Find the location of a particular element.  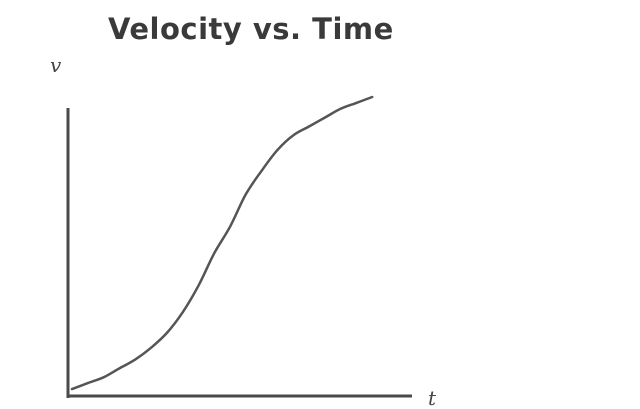

y-axis-label: v is located at coordinates (56, 65).